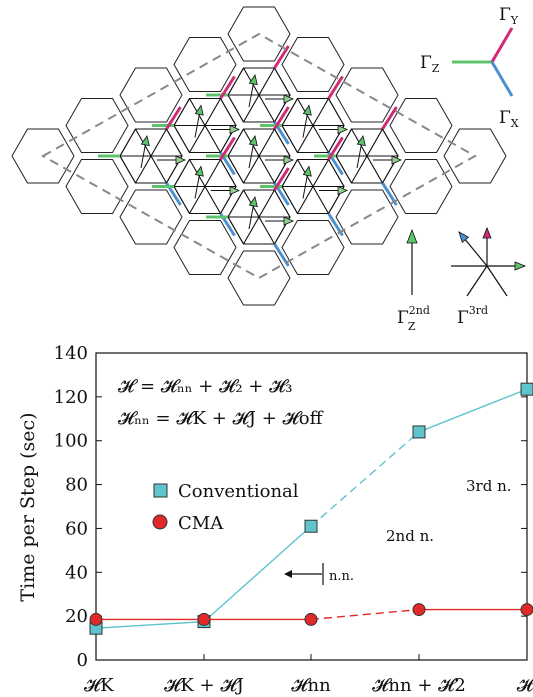 Image resolution: width=533 pixels, height=697 pixels. Describe the element at coordinates (76, 528) in the screenshot. I see `y-tick-label: 60` at that location.